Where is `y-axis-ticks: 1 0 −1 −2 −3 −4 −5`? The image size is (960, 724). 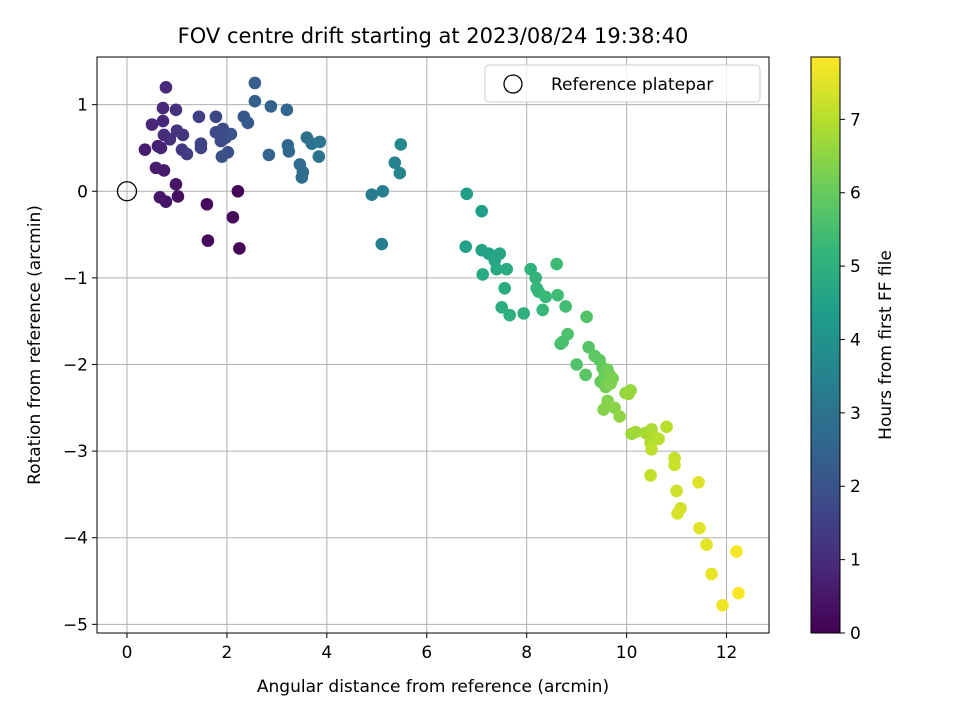
y-axis-ticks: 1 0 −1 −2 −3 −4 −5 is located at coordinates (80, 365).